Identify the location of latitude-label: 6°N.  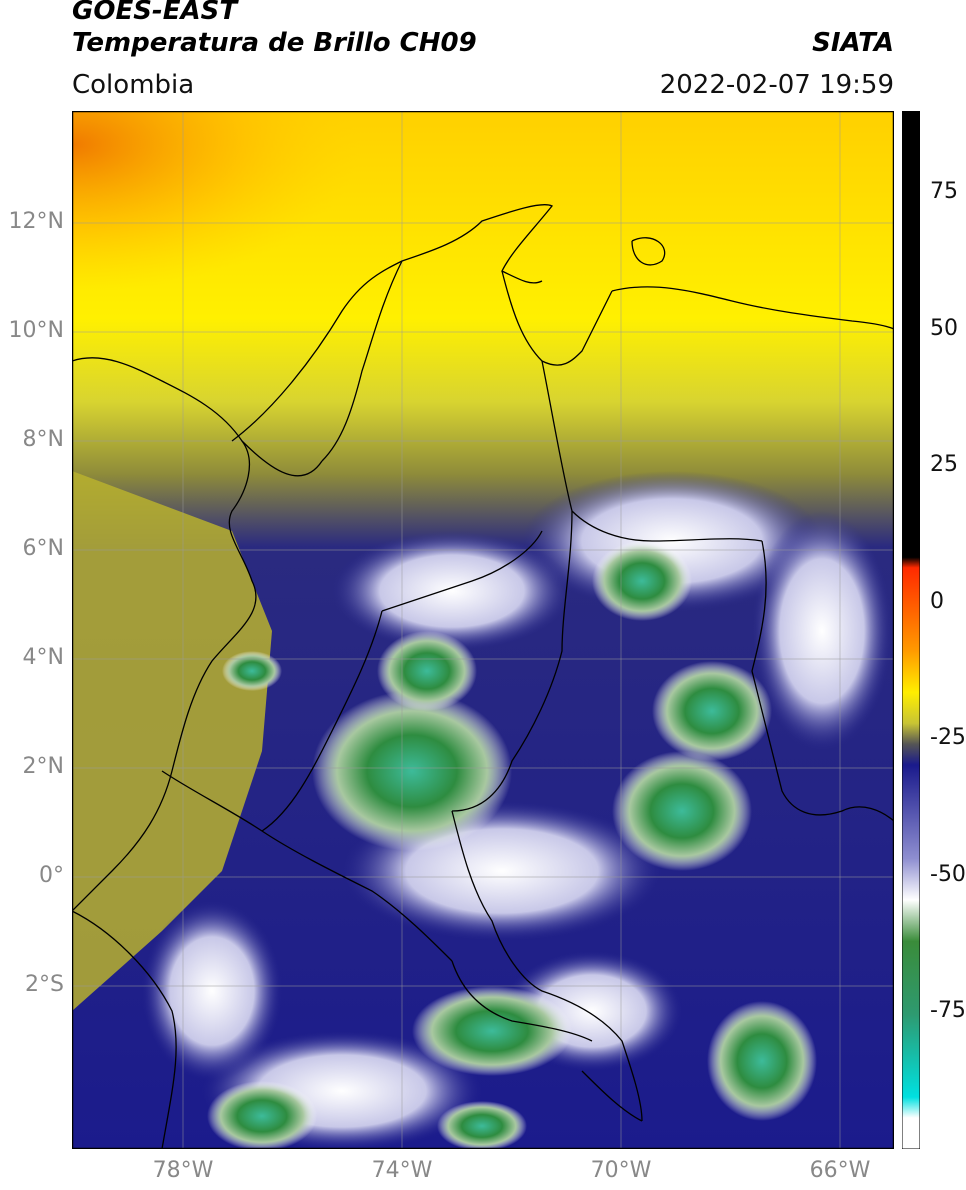
(43, 548).